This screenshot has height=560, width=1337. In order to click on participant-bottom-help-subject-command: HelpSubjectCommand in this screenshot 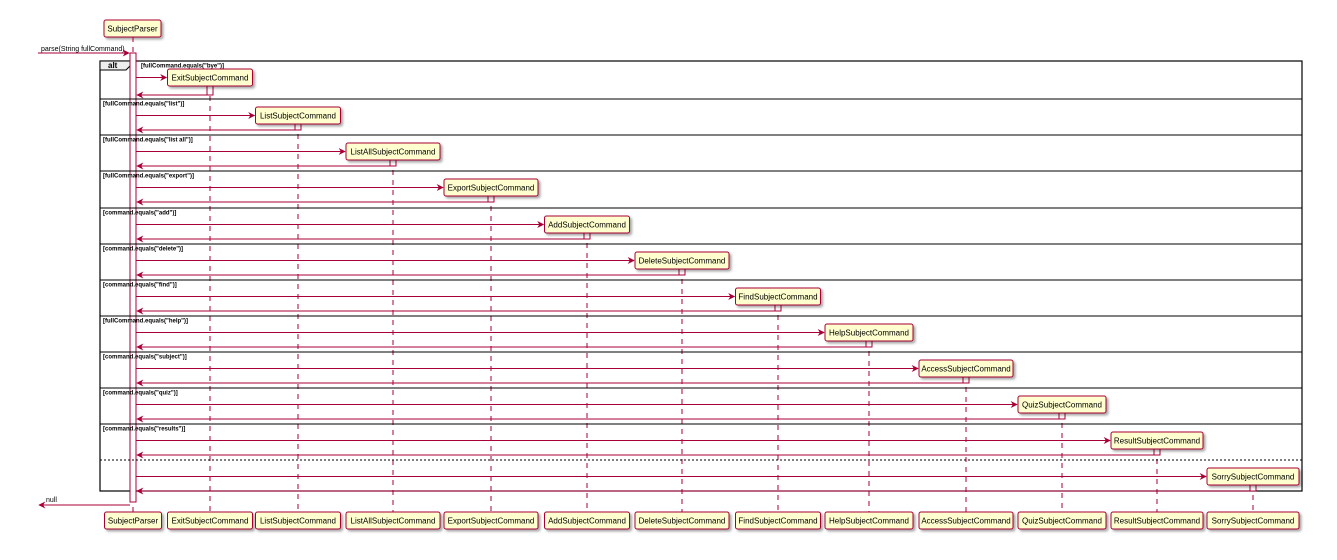, I will do `click(869, 520)`.